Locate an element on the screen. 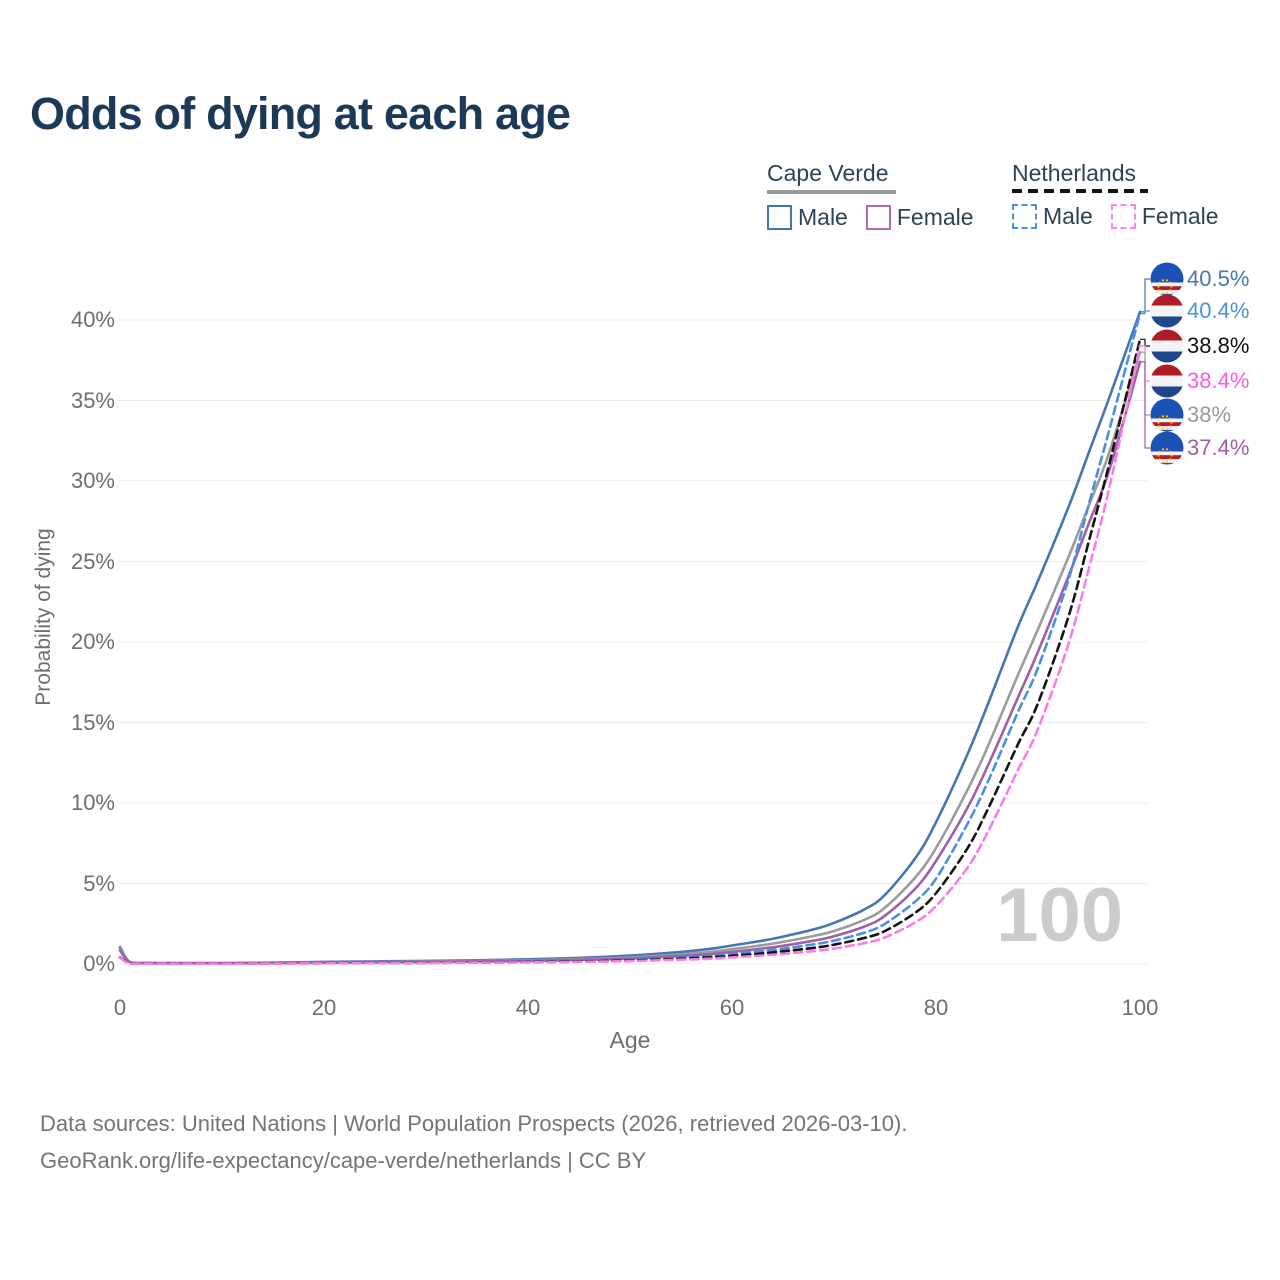  y-tick-label: 40% is located at coordinates (92, 319).